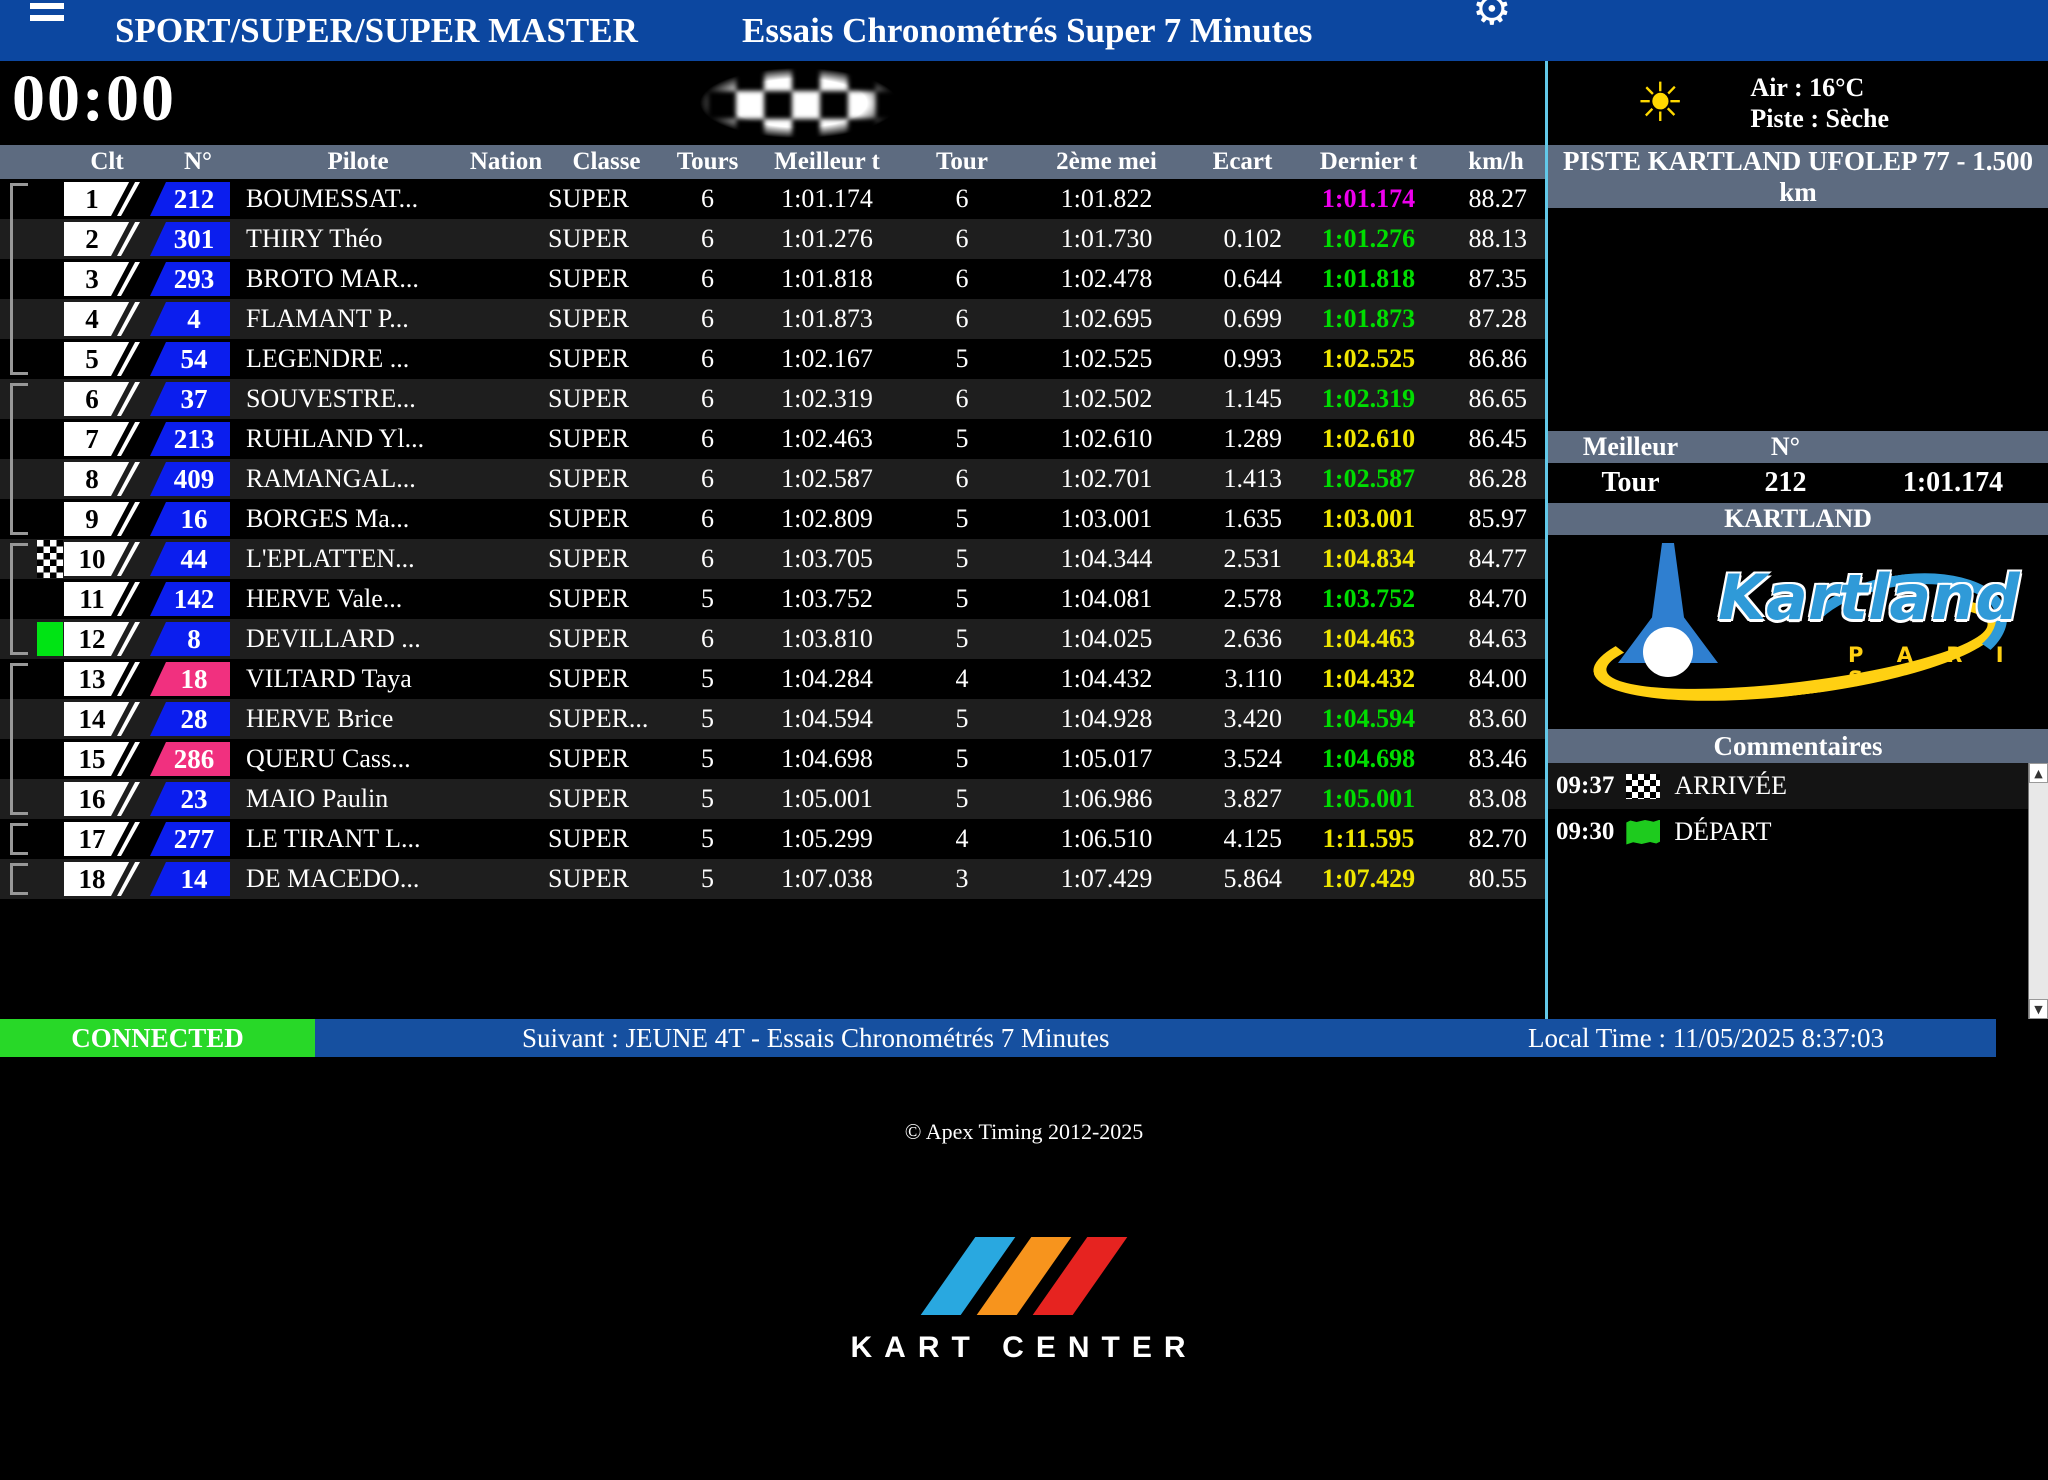  Describe the element at coordinates (1498, 678) in the screenshot. I see `speed-cell: 84.00` at that location.